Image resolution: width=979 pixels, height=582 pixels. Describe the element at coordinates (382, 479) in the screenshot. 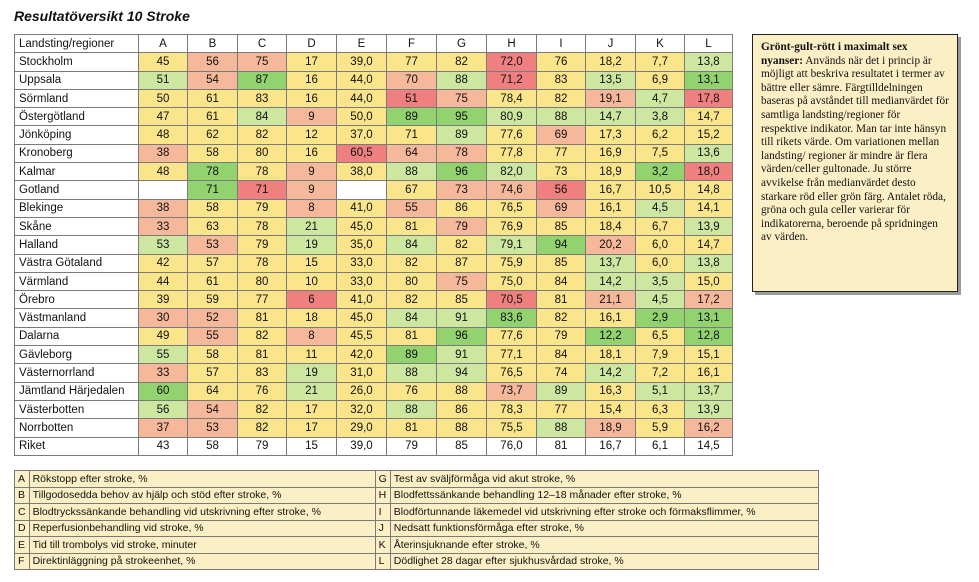

I see `legend-key: G` at that location.